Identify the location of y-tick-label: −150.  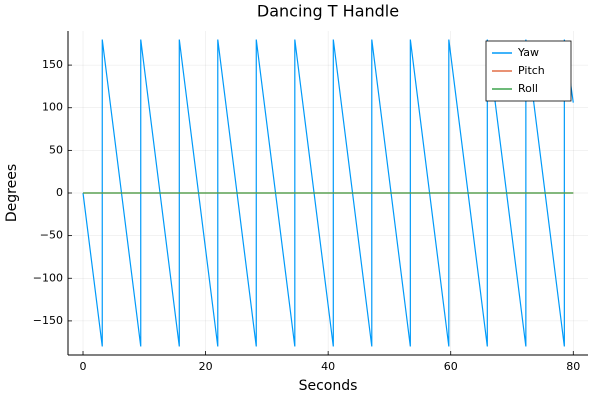
(48, 320).